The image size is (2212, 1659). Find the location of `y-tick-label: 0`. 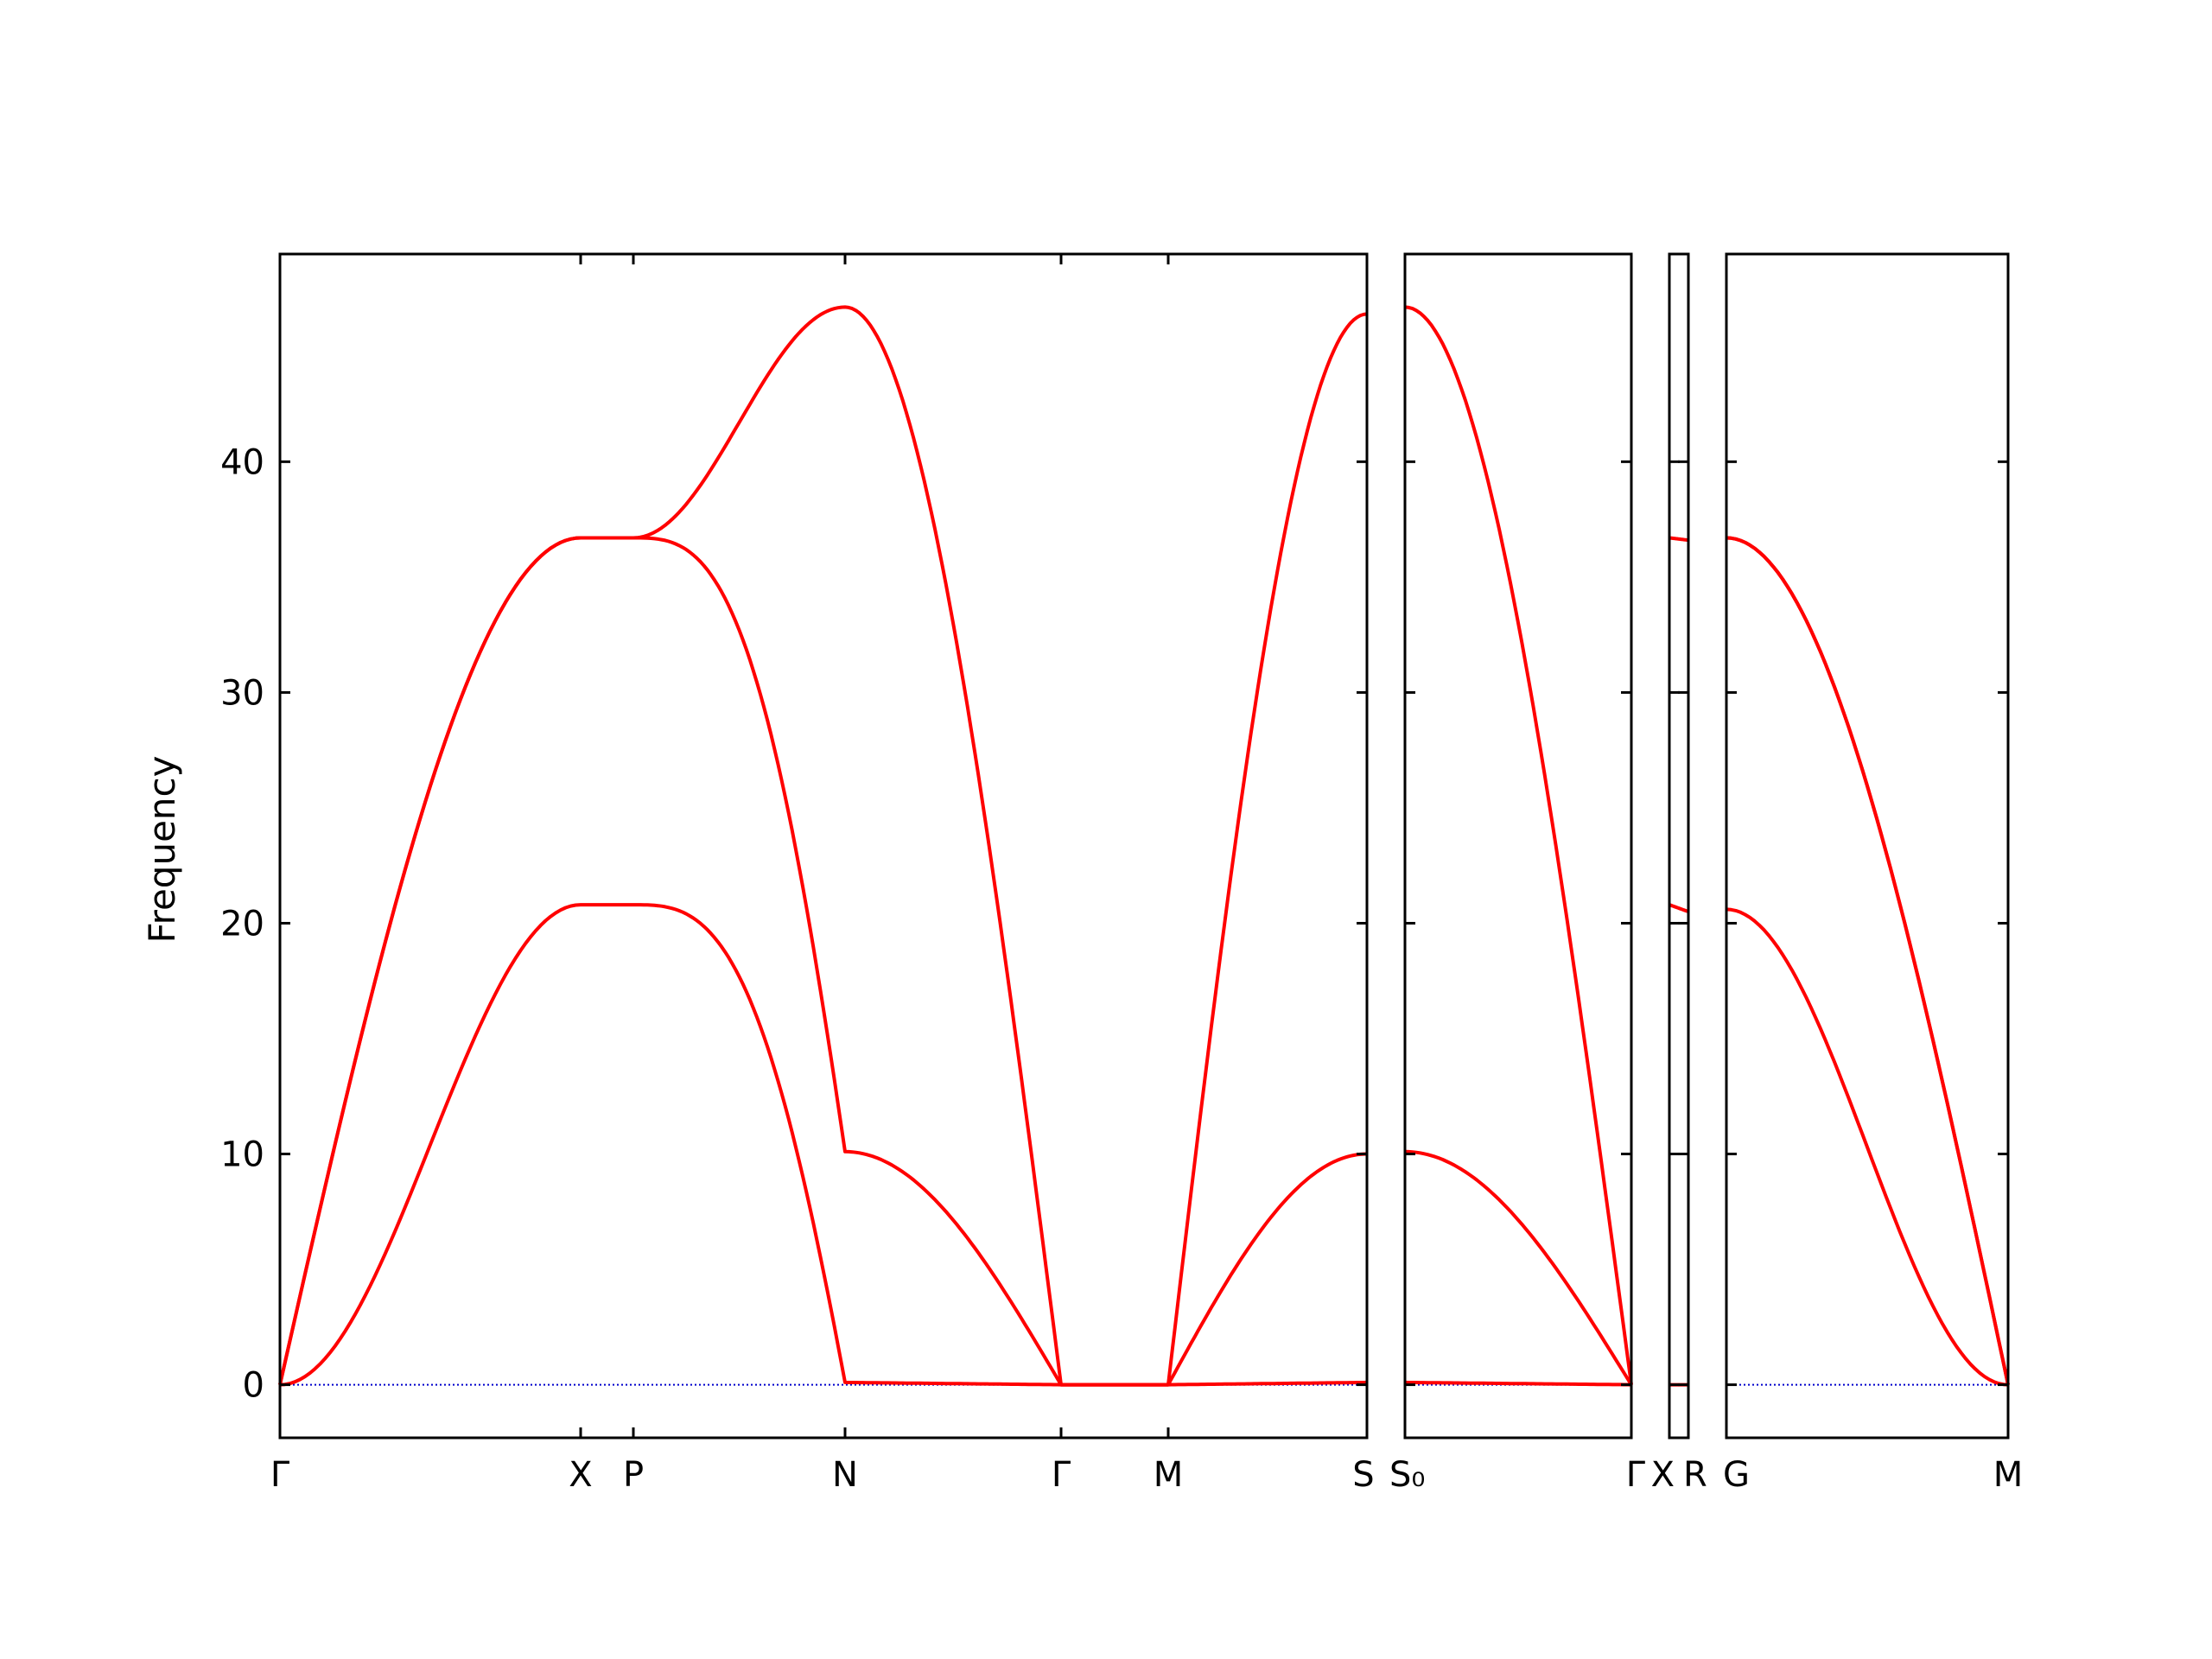

y-tick-label: 0 is located at coordinates (253, 1386).